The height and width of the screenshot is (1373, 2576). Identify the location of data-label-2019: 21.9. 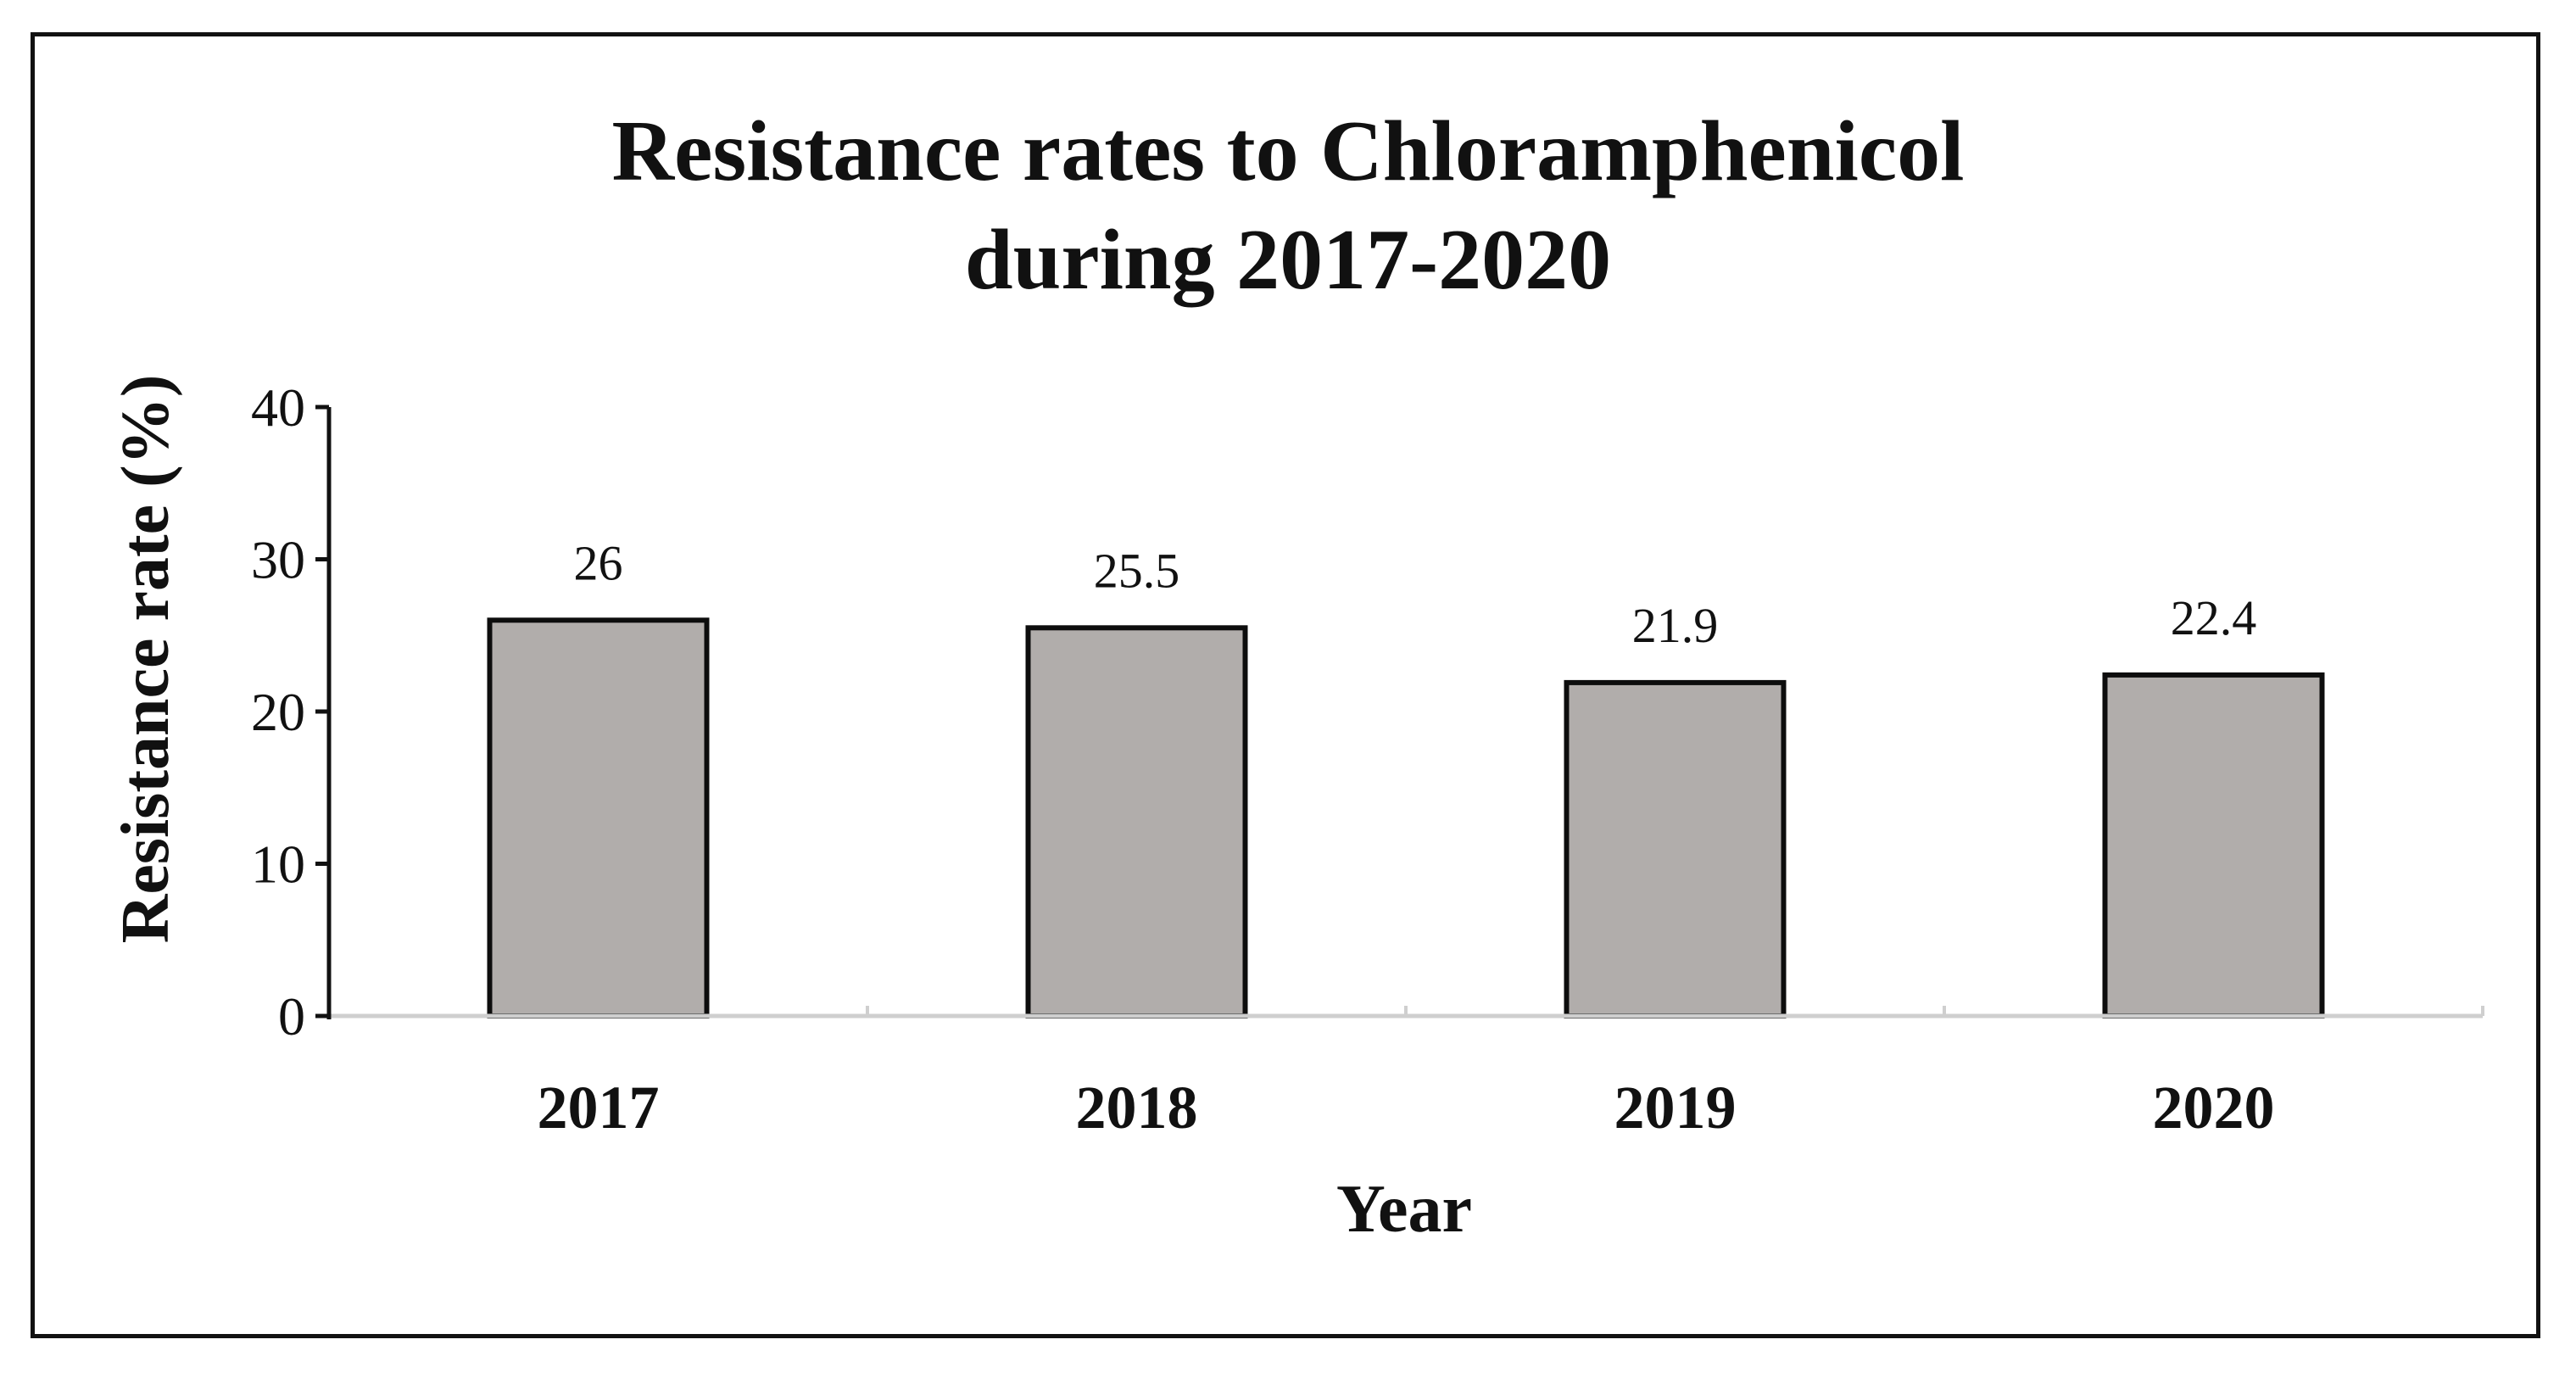
(1675, 625).